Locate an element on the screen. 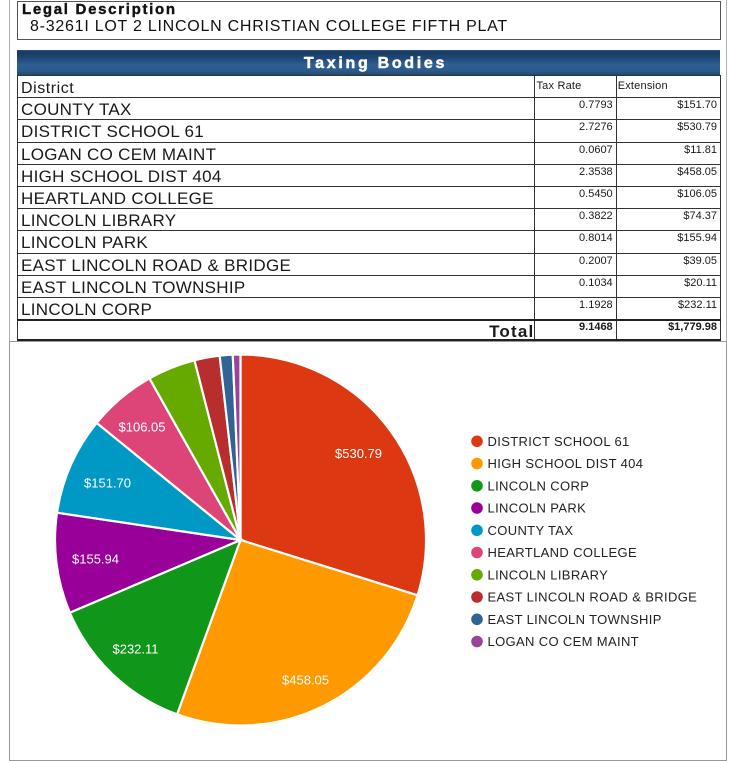 This screenshot has width=730, height=761. svg-text: $232.11 is located at coordinates (135, 649).